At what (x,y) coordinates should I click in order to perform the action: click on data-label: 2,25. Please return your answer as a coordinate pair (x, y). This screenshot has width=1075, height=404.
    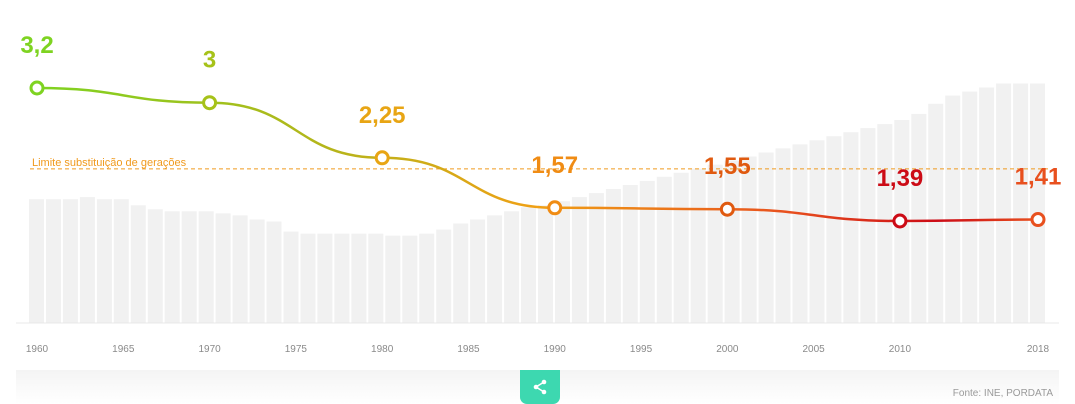
    Looking at the image, I should click on (382, 115).